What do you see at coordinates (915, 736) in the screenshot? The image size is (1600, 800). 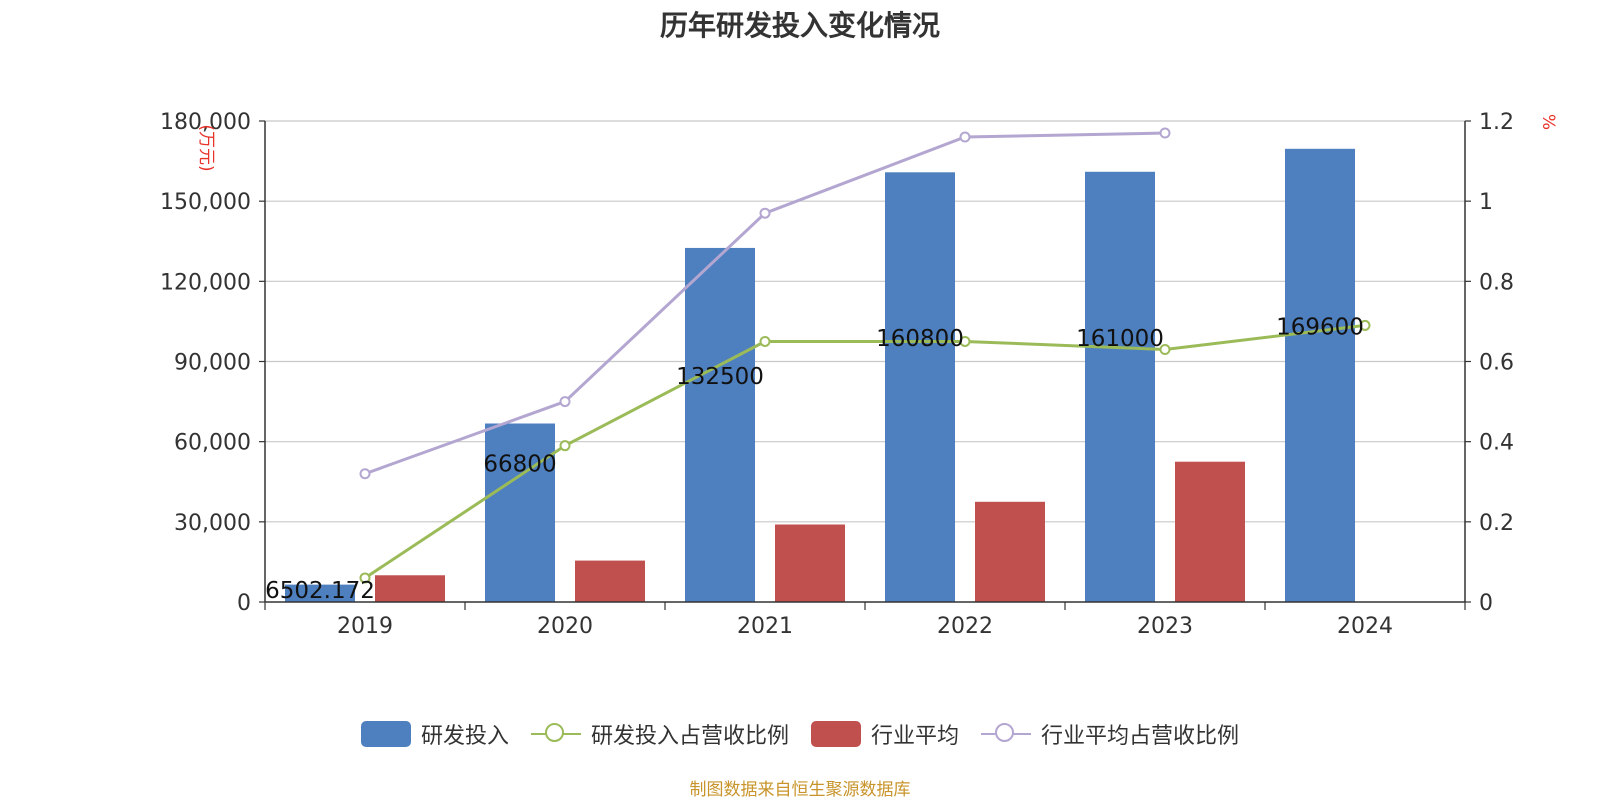 I see `legend-label-industry-avg: 行业平均` at bounding box center [915, 736].